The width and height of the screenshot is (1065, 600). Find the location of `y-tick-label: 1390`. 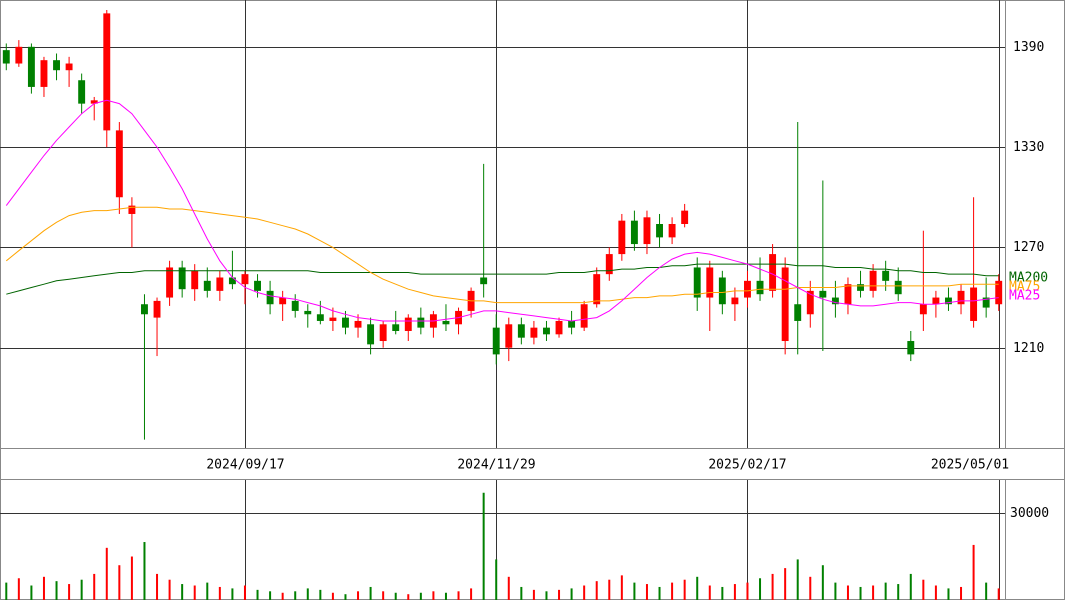

y-tick-label: 1390 is located at coordinates (1028, 47).